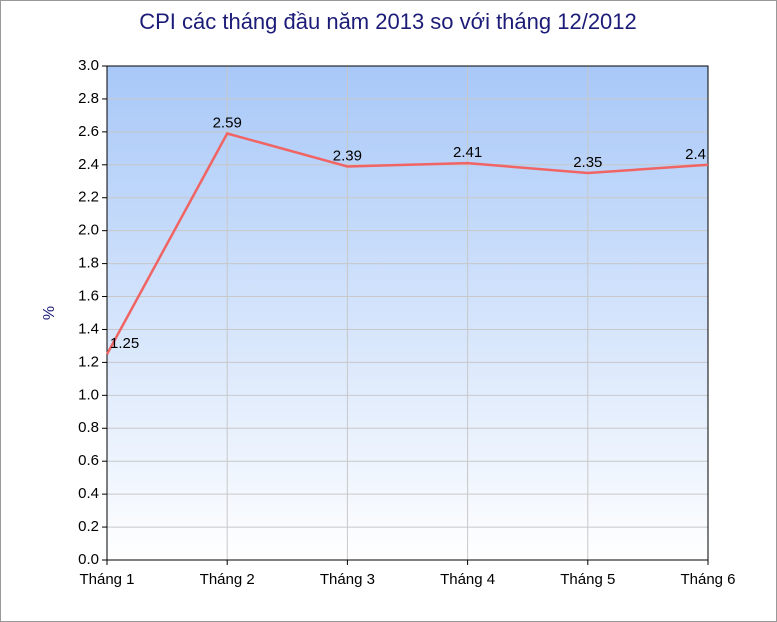 The width and height of the screenshot is (777, 622). What do you see at coordinates (227, 122) in the screenshot?
I see `data-label: 2.59` at bounding box center [227, 122].